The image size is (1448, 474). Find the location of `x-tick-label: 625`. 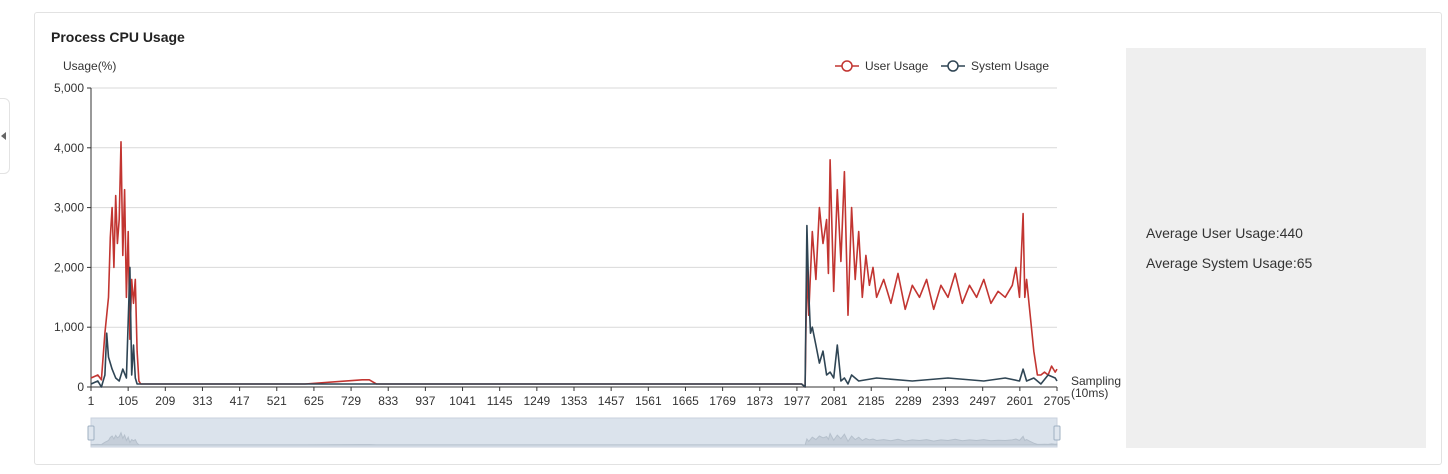

x-tick-label: 625 is located at coordinates (314, 401).